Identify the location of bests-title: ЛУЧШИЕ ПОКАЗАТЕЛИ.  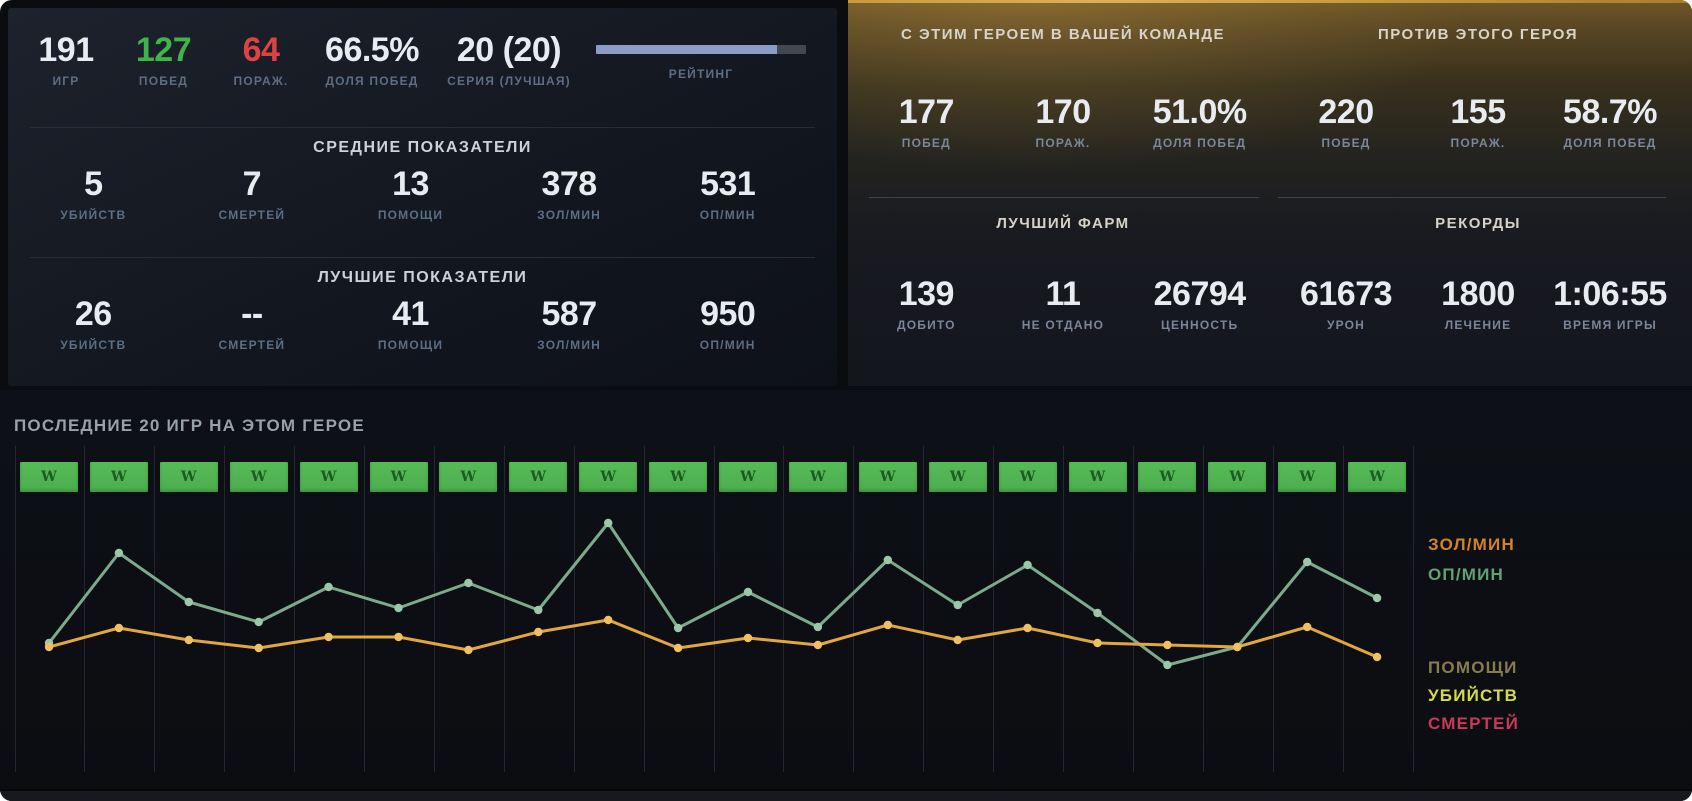
(422, 277).